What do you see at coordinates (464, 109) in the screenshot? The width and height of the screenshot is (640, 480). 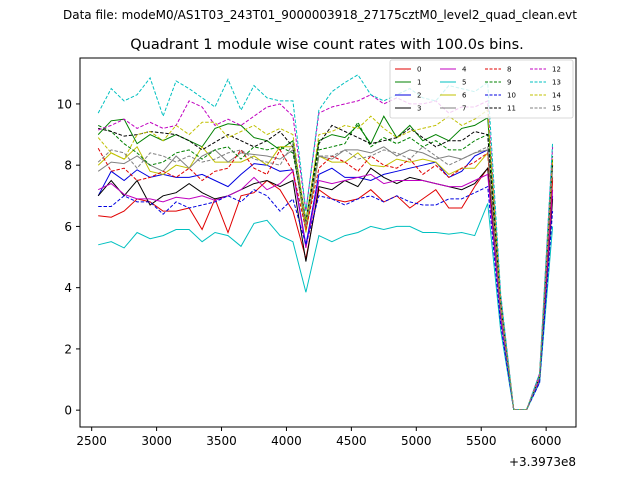 I see `legend-label-7: 7` at bounding box center [464, 109].